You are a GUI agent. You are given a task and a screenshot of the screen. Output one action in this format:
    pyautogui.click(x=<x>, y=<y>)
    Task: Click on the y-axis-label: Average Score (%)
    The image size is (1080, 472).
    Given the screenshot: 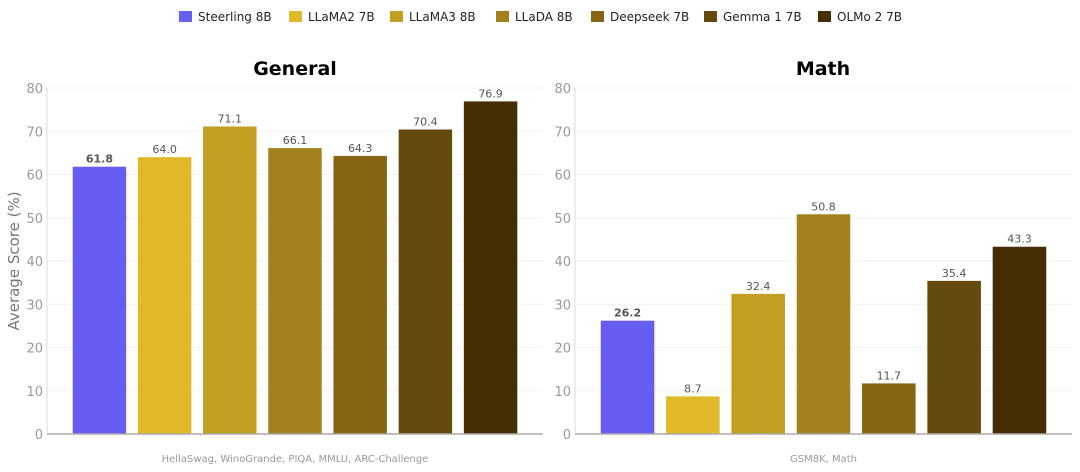 What is the action you would take?
    pyautogui.click(x=14, y=260)
    